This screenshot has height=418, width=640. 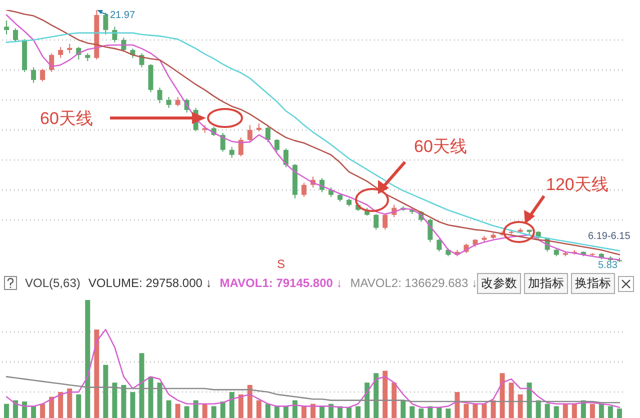 What do you see at coordinates (123, 15) in the screenshot?
I see `annotation: 21.97` at bounding box center [123, 15].